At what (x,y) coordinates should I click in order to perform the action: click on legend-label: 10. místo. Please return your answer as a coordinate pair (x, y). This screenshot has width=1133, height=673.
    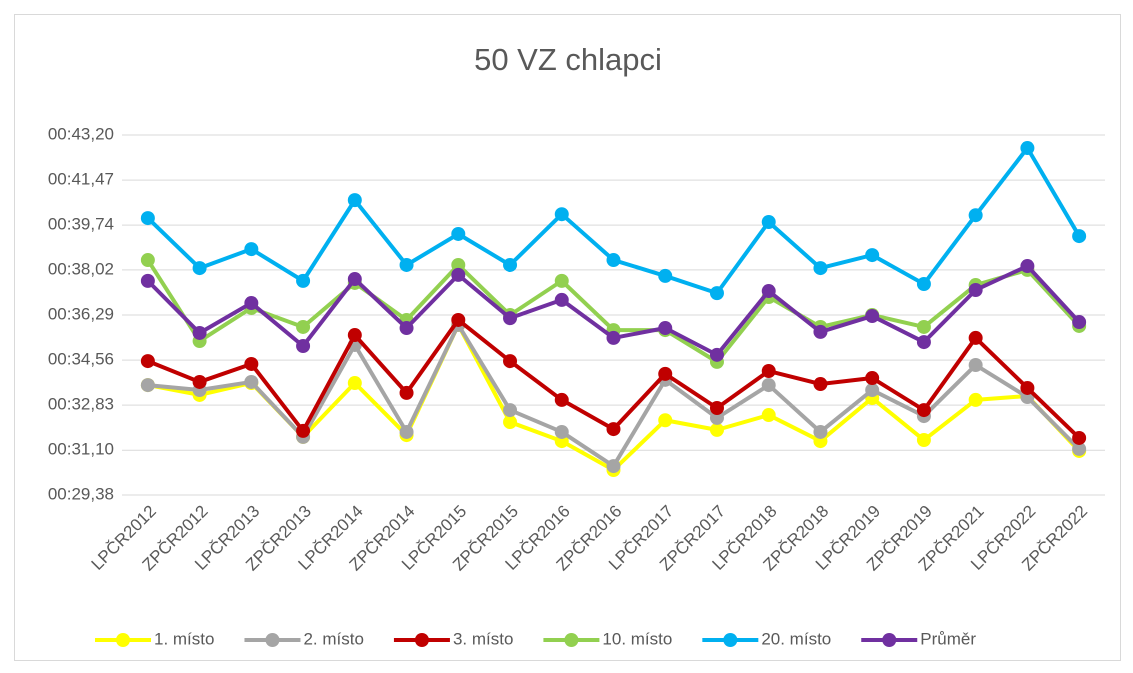
    Looking at the image, I should click on (637, 638).